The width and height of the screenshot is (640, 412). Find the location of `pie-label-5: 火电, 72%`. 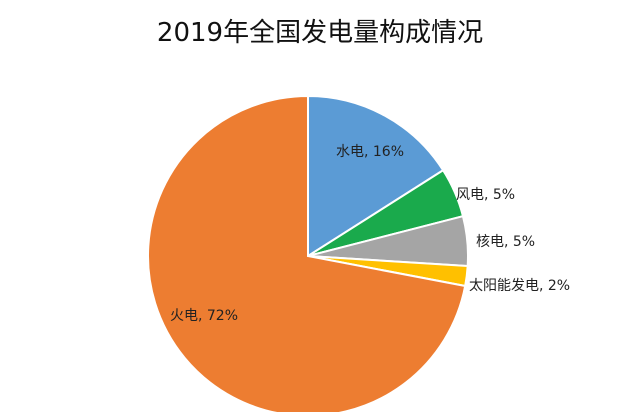

pie-label-5: 火电, 72% is located at coordinates (204, 316).